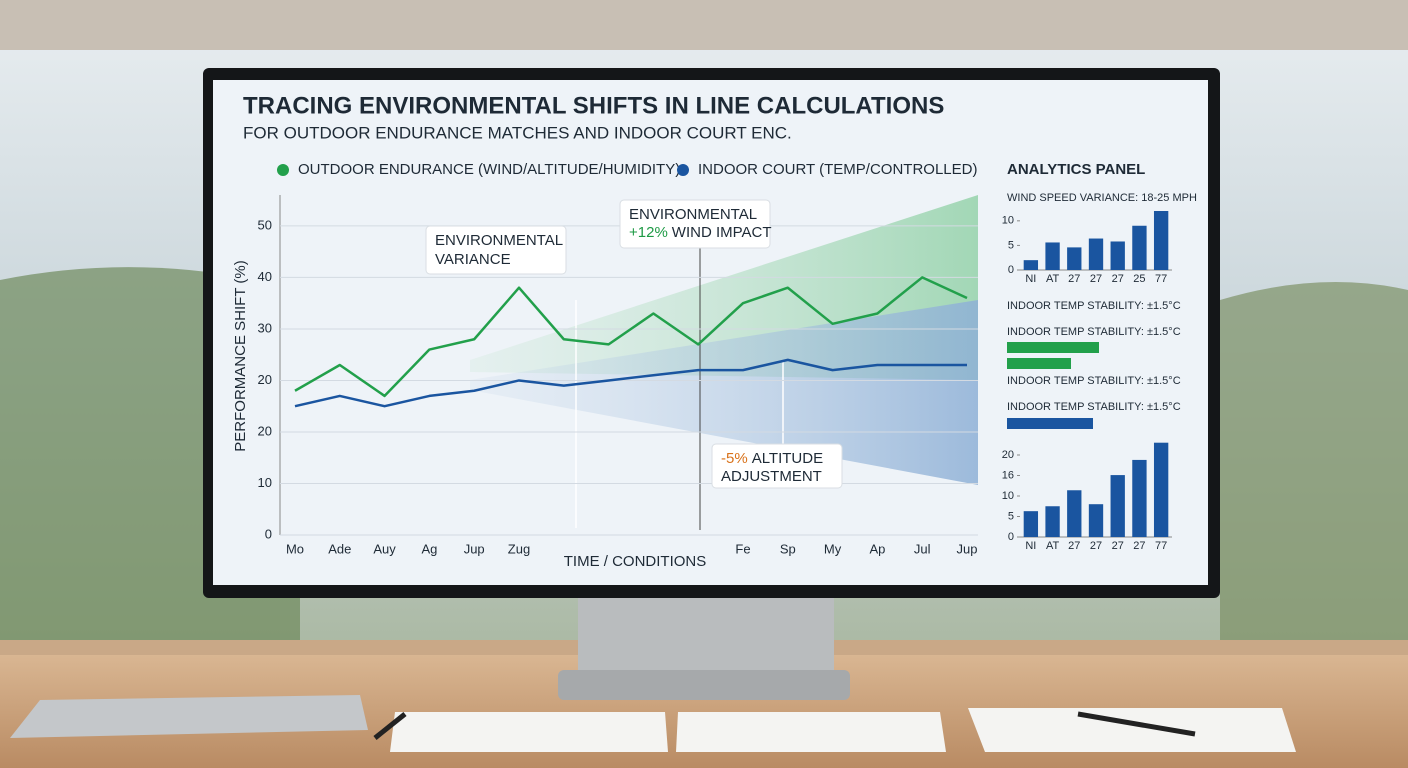  What do you see at coordinates (787, 458) in the screenshot?
I see `annotation-text: ALTITUDE` at bounding box center [787, 458].